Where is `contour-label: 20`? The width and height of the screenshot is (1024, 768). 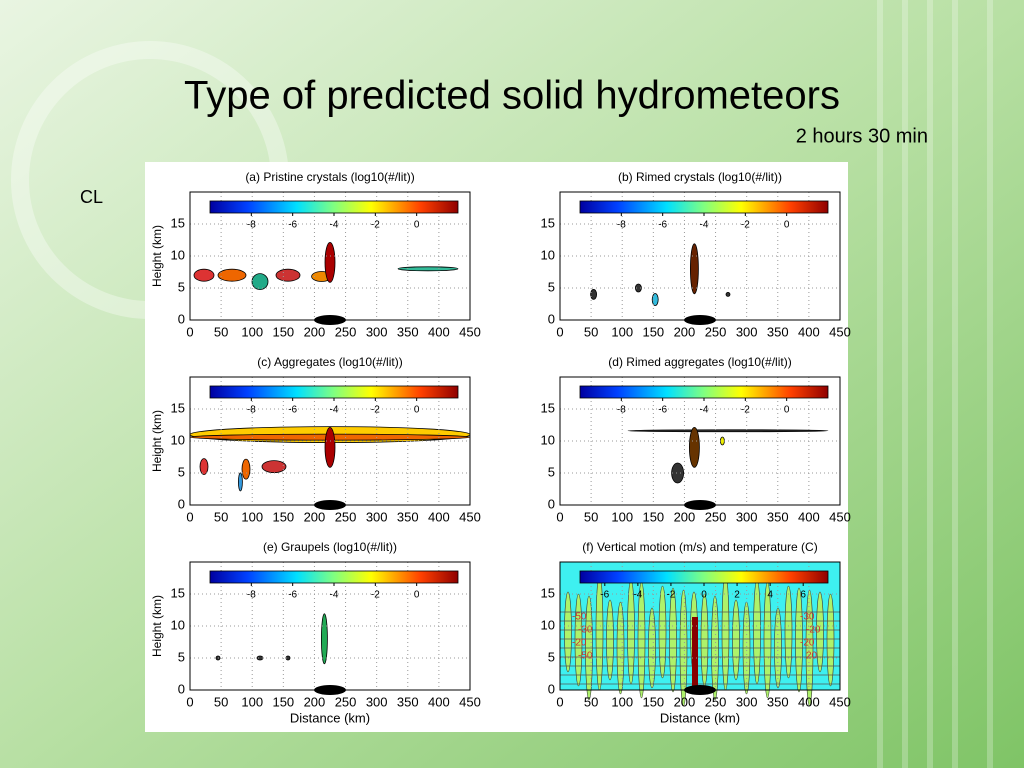
contour-label: 20 is located at coordinates (812, 656).